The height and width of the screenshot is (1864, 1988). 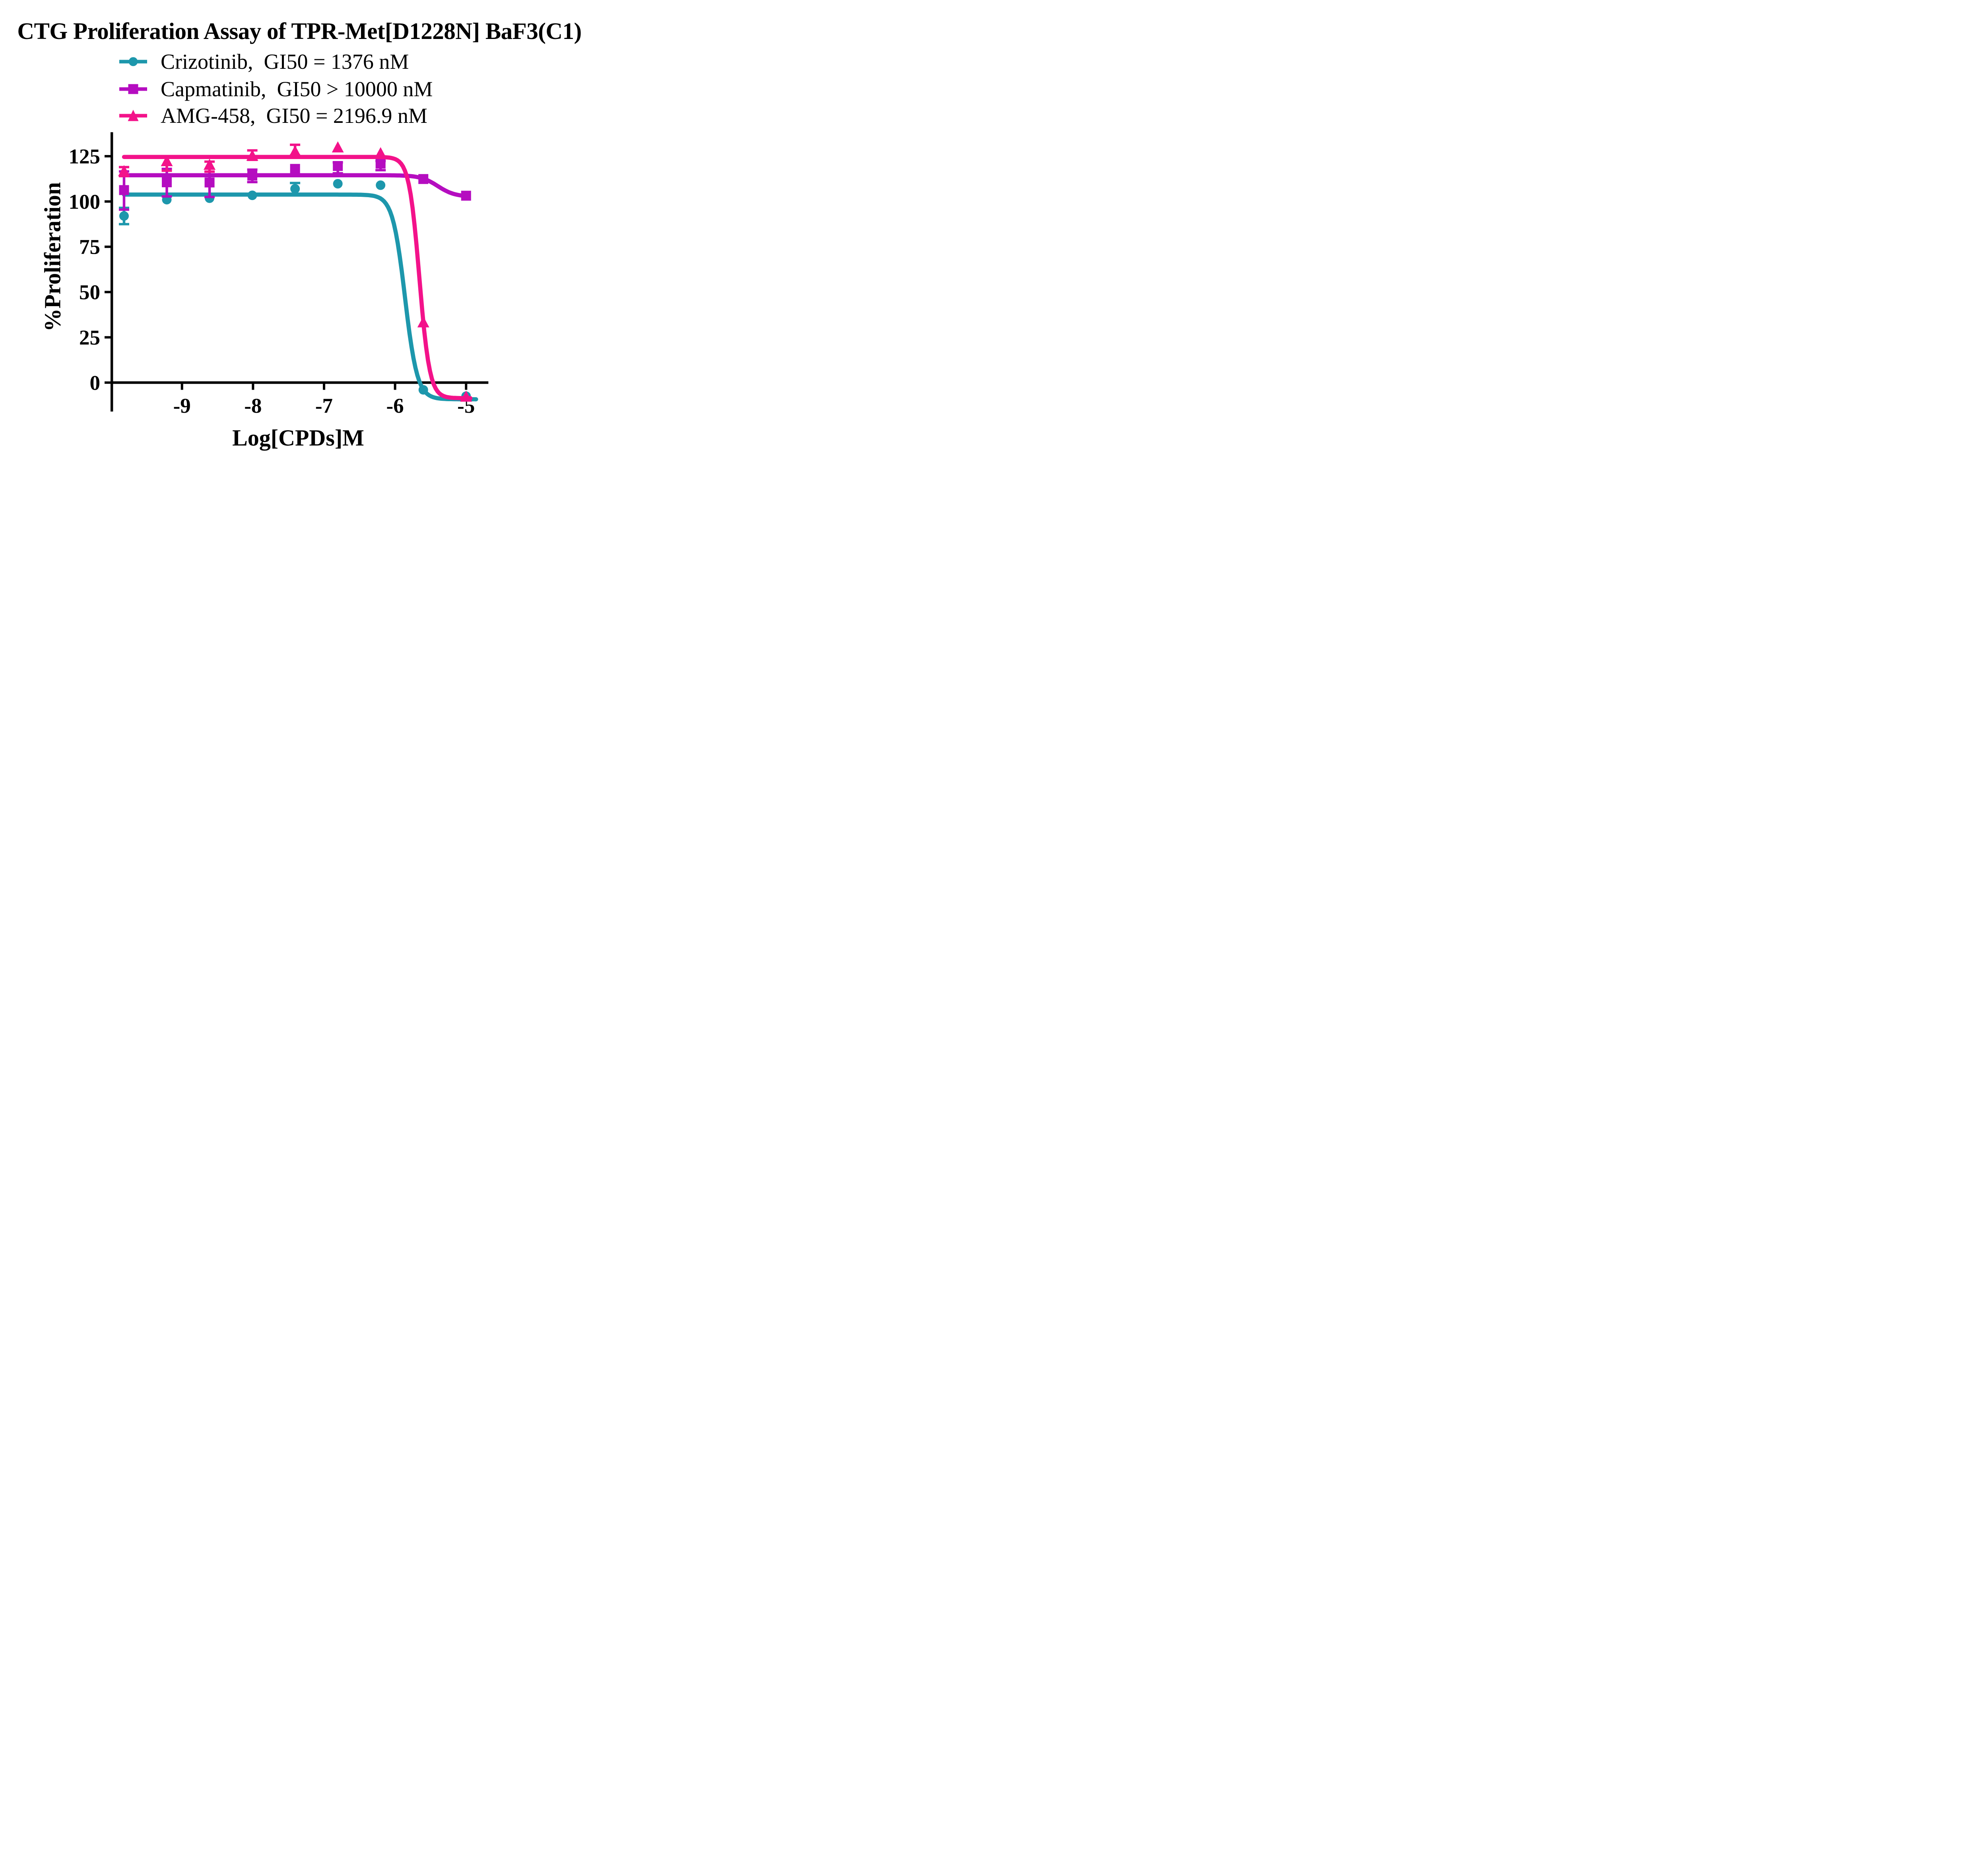 What do you see at coordinates (85, 156) in the screenshot?
I see `y-tick-label: 125` at bounding box center [85, 156].